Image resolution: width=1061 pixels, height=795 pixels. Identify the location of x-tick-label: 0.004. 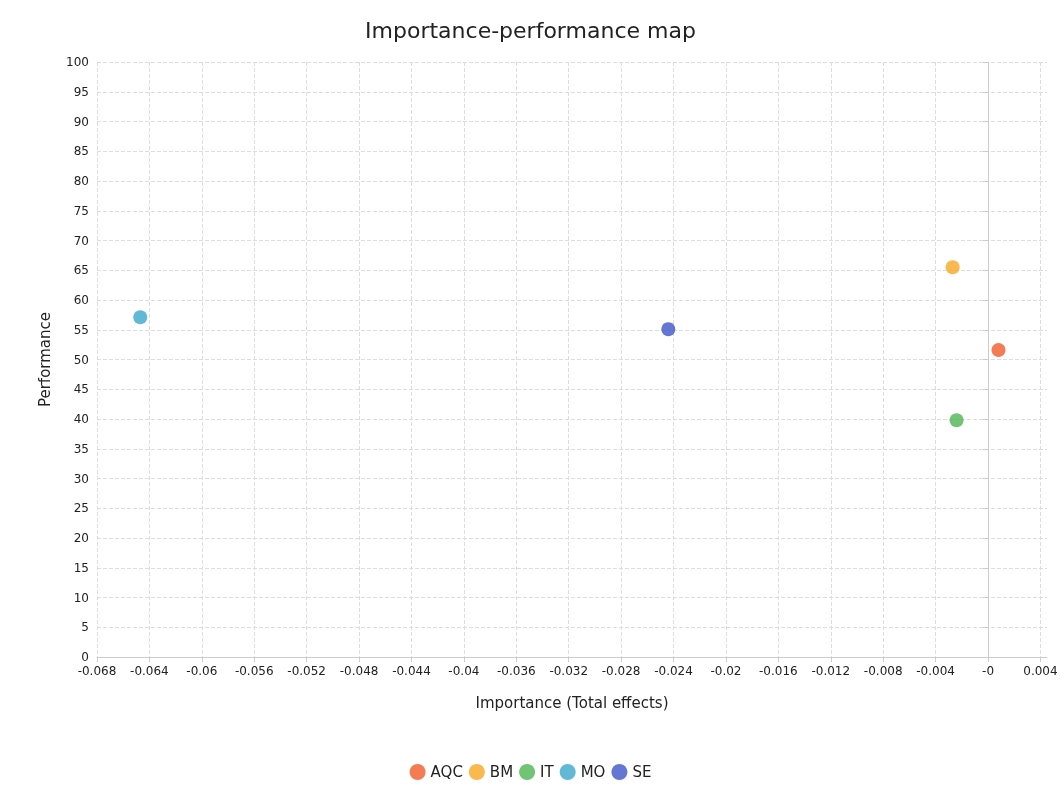
(1040, 671).